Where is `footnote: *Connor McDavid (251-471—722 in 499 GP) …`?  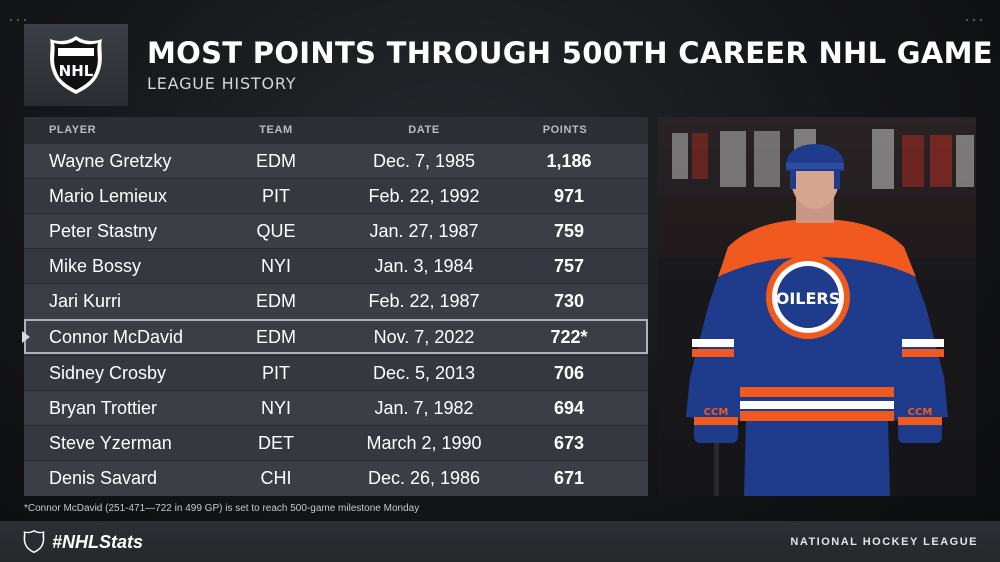 footnote: *Connor McDavid (251-471—722 in 499 GP) … is located at coordinates (222, 508).